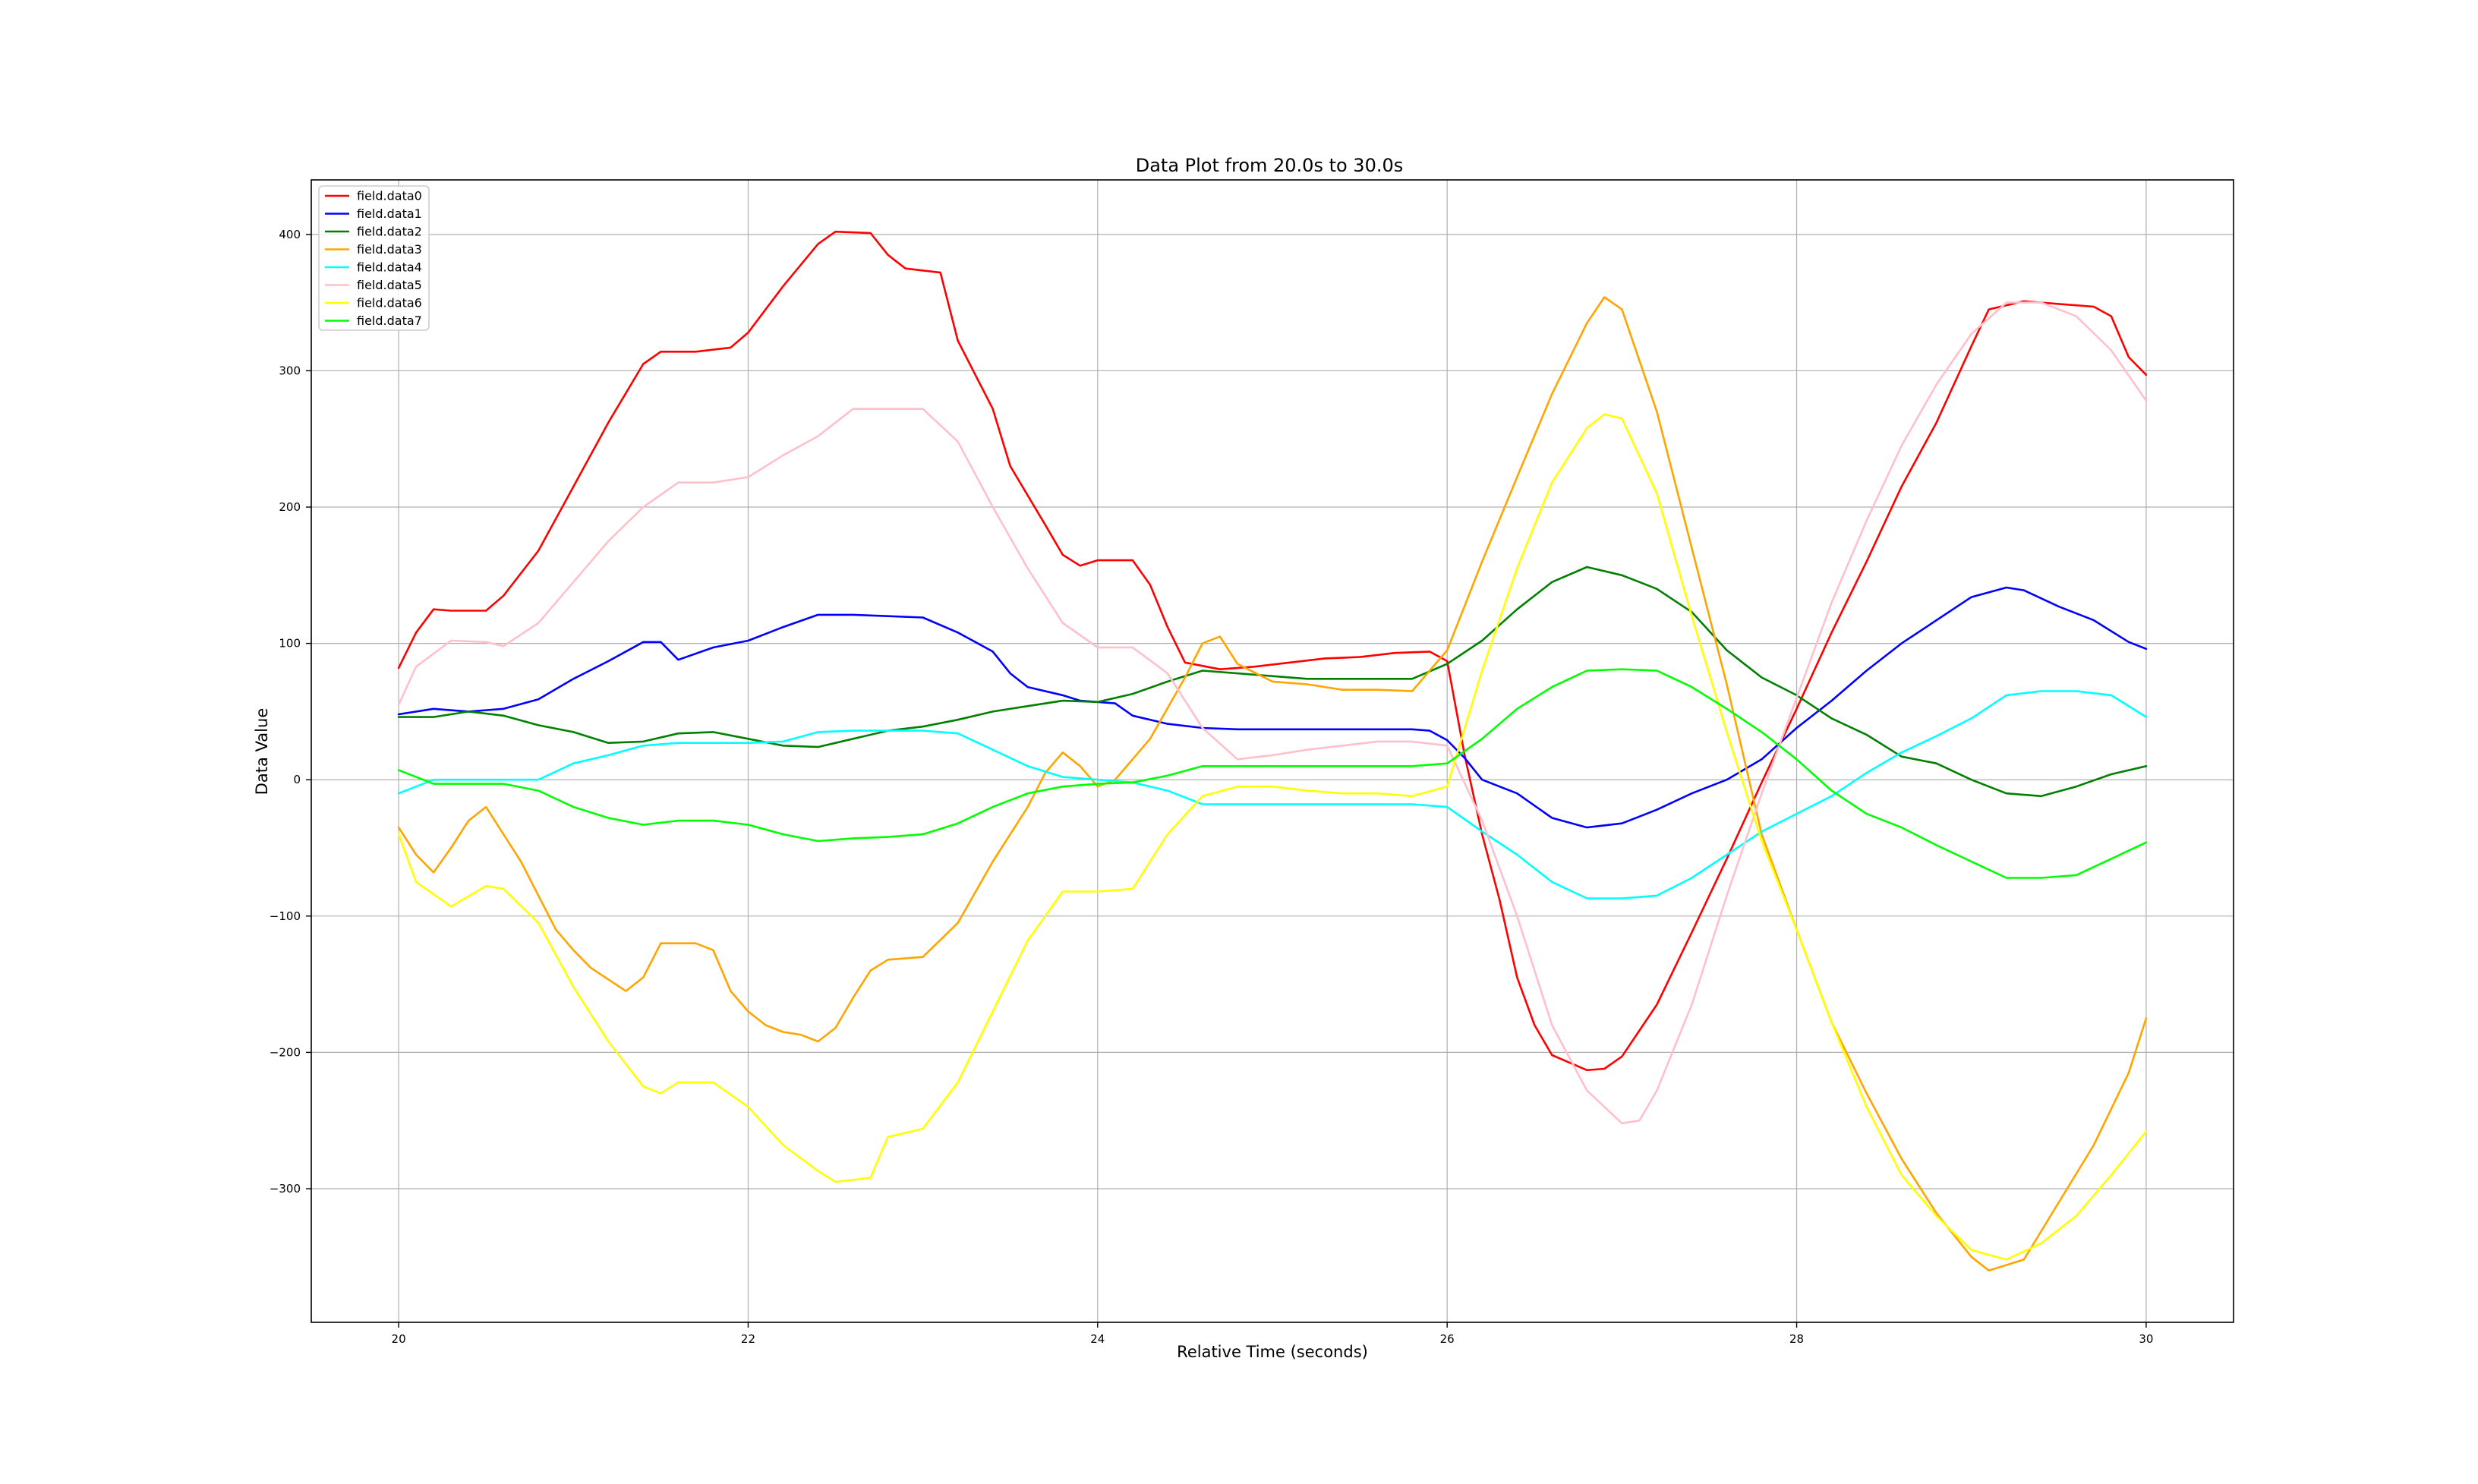  Describe the element at coordinates (389, 303) in the screenshot. I see `legend-entry: field.data6` at that location.